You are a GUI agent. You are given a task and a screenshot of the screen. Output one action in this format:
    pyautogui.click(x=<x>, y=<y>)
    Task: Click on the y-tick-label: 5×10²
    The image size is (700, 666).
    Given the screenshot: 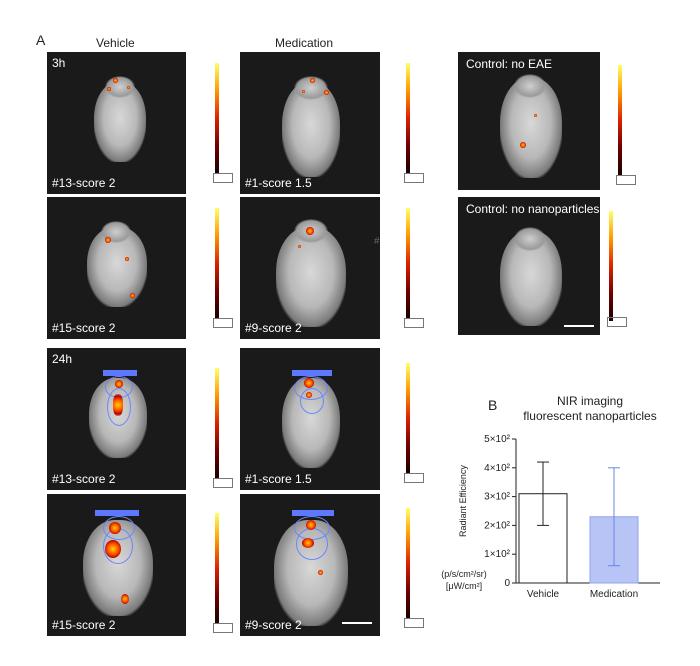 What is the action you would take?
    pyautogui.click(x=497, y=439)
    